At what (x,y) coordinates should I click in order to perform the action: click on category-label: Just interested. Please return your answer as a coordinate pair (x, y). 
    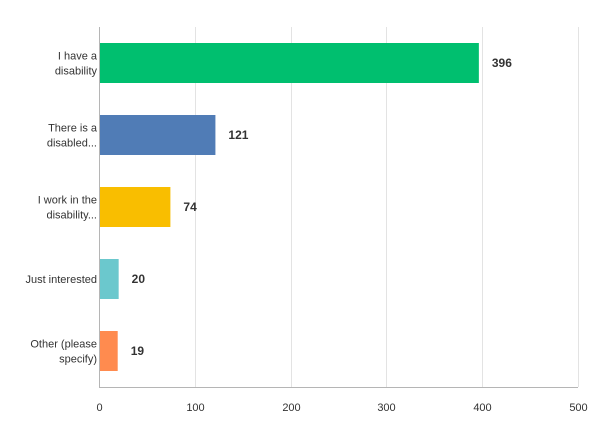
    Looking at the image, I should click on (61, 280).